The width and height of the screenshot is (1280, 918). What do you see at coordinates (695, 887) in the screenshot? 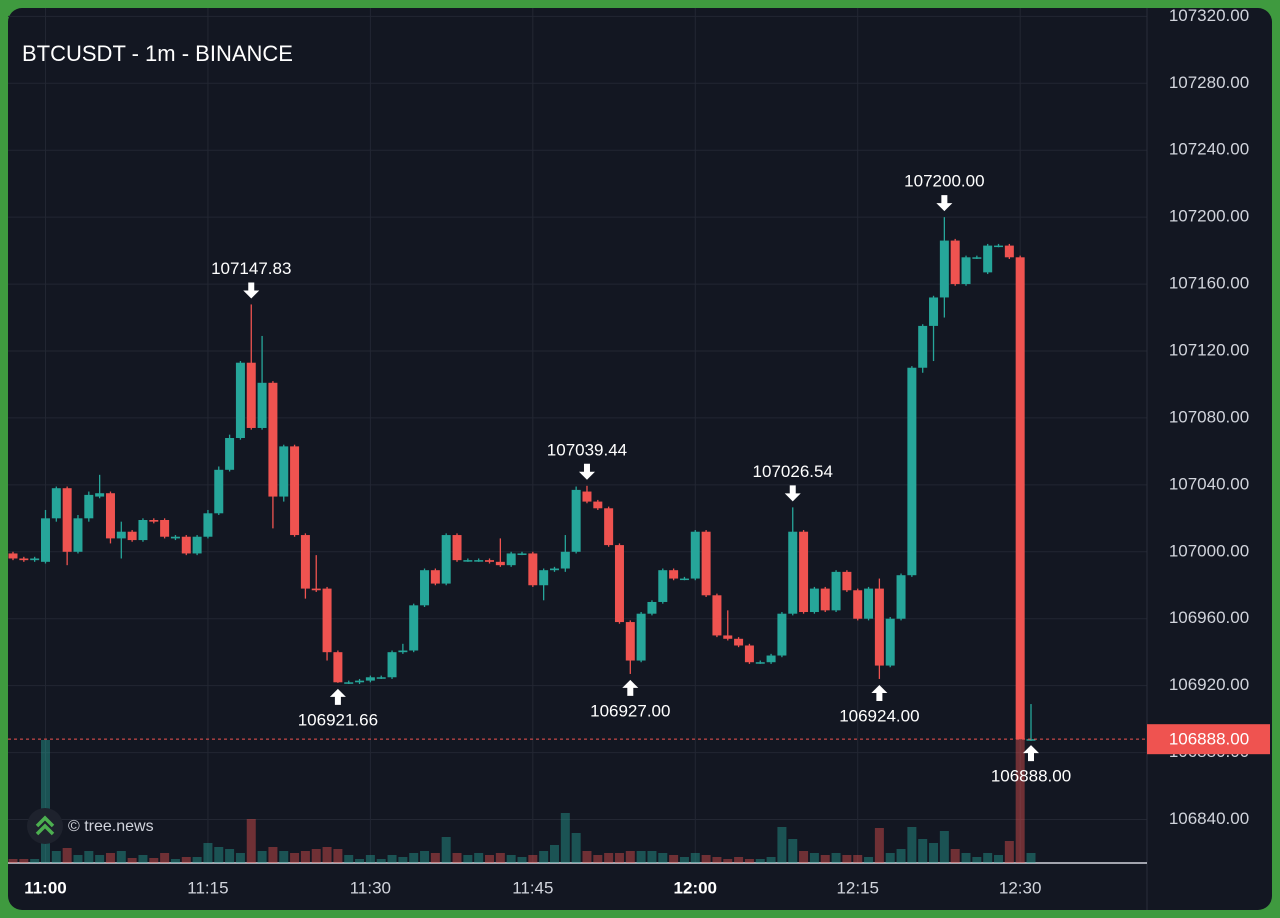
I see `x-tick-label: 12:00` at bounding box center [695, 887].